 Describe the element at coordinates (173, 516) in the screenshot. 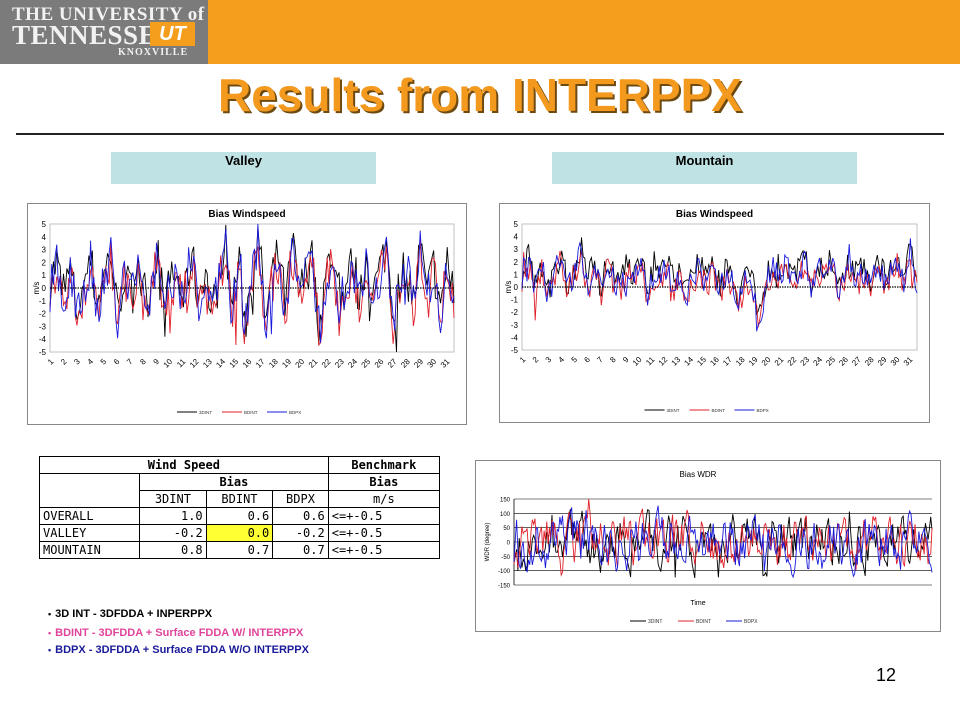

I see `cell-value: 1.0` at that location.